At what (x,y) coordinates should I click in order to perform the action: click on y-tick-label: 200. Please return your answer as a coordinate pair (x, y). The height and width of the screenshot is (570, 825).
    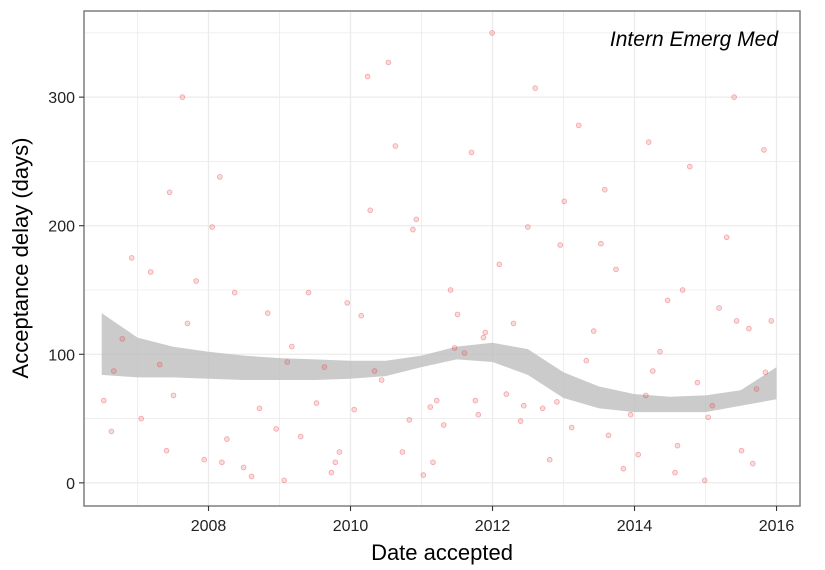
    Looking at the image, I should click on (61, 227).